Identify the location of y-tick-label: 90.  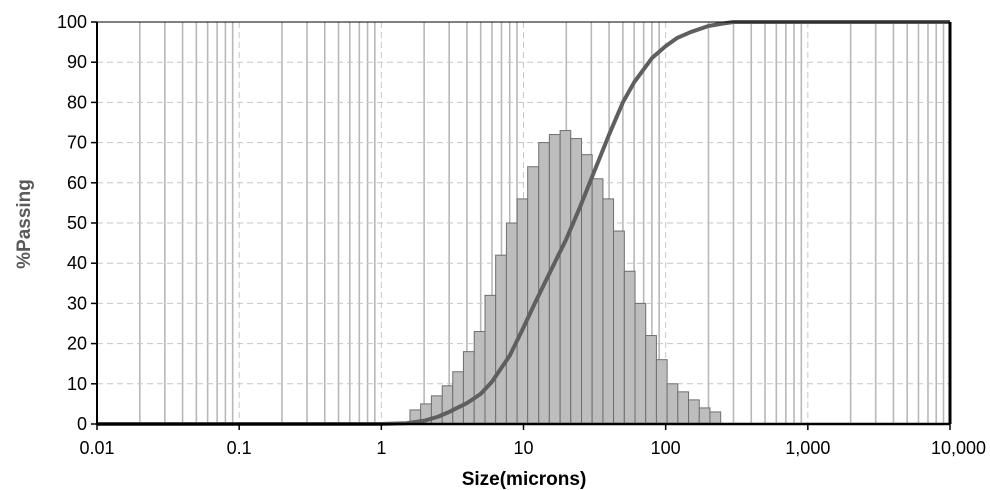
(77, 62).